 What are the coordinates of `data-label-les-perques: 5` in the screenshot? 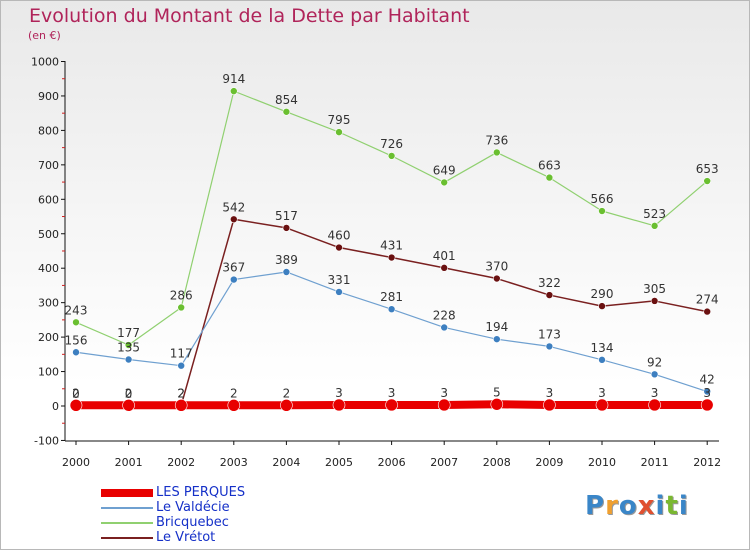 It's located at (497, 392).